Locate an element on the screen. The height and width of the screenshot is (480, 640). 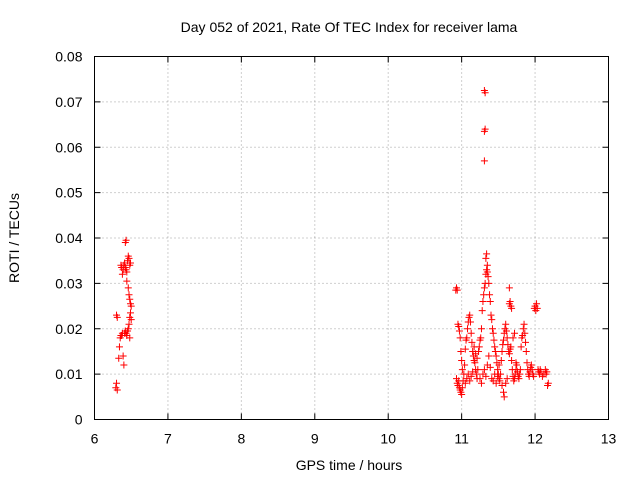
y-tick-label: 0.02 is located at coordinates (68, 329).